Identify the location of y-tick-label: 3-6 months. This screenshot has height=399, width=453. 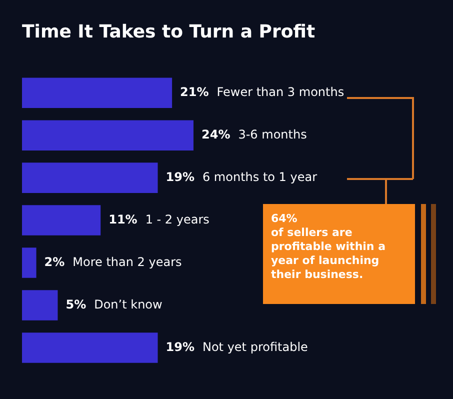
(272, 134).